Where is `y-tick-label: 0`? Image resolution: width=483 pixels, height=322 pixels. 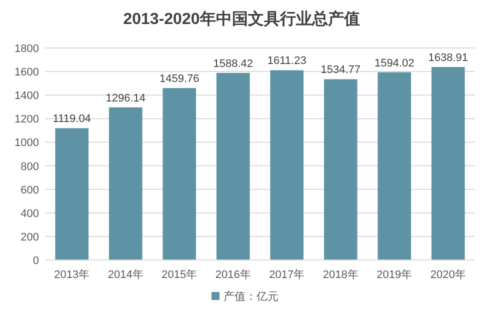 y-tick-label: 0 is located at coordinates (35, 261).